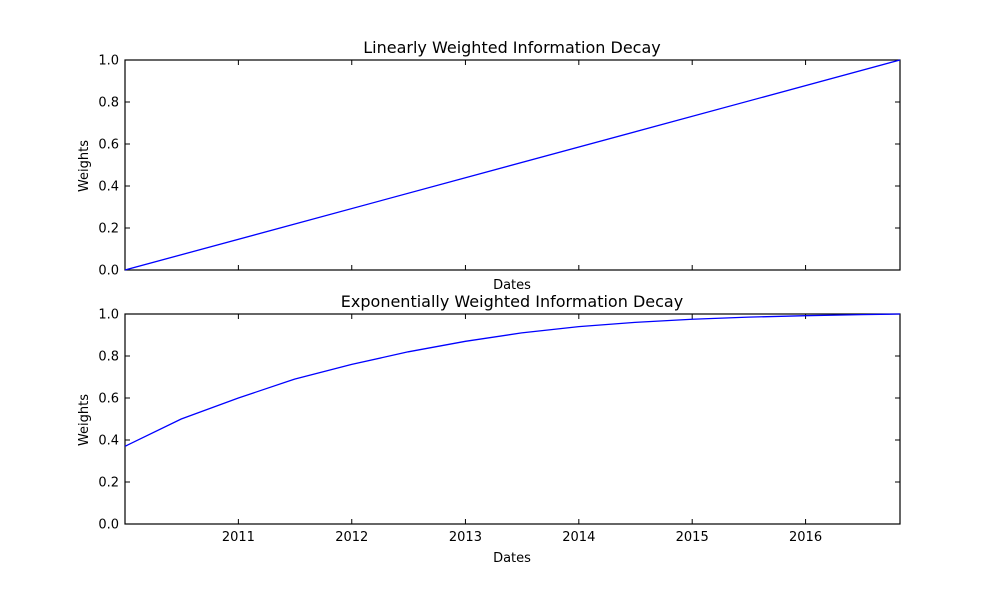  What do you see at coordinates (465, 537) in the screenshot?
I see `x-tick-label: 2013` at bounding box center [465, 537].